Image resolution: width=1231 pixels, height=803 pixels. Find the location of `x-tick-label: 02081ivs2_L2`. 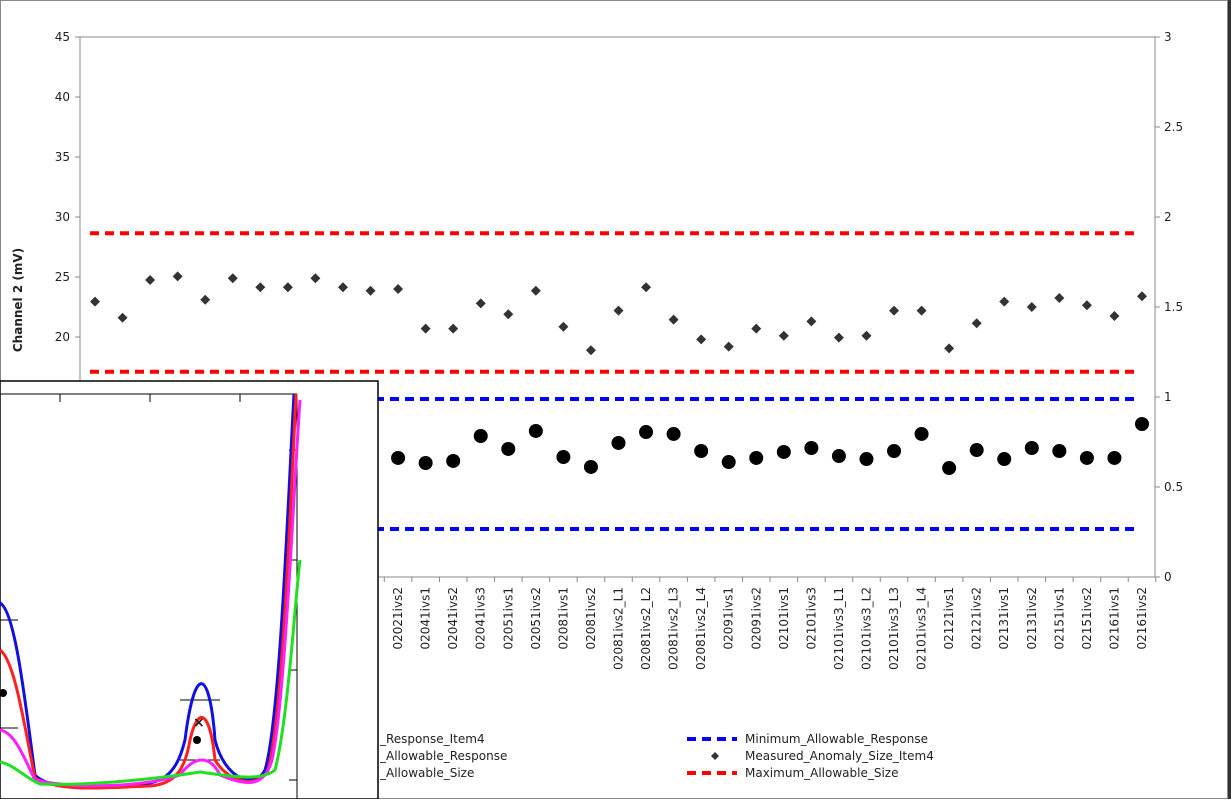

x-tick-label: 02081ivs2_L2 is located at coordinates (646, 628).